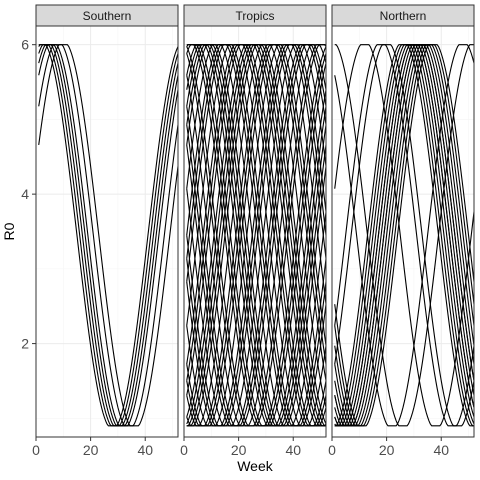  Describe the element at coordinates (403, 16) in the screenshot. I see `facet-strip-label: Northern` at that location.